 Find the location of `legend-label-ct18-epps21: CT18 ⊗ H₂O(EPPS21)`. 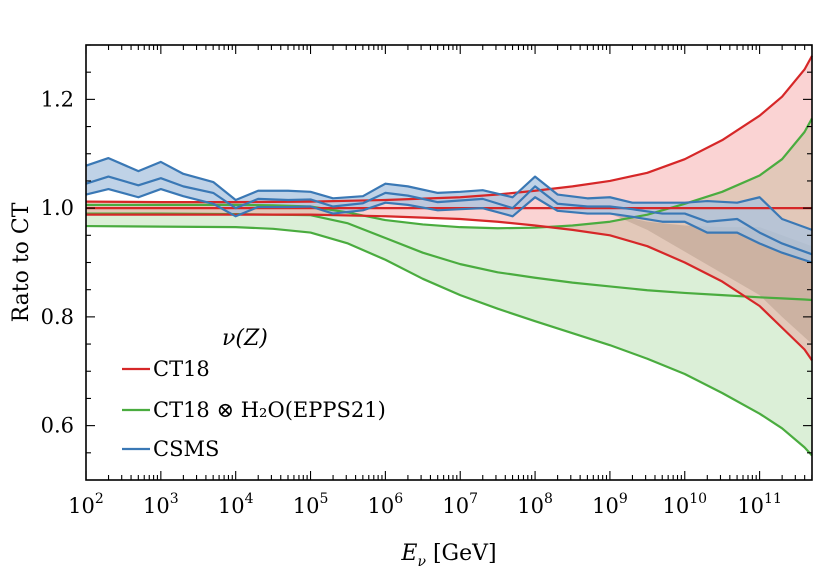

legend-label-ct18-epps21: CT18 ⊗ H₂O(EPPS21) is located at coordinates (269, 410).